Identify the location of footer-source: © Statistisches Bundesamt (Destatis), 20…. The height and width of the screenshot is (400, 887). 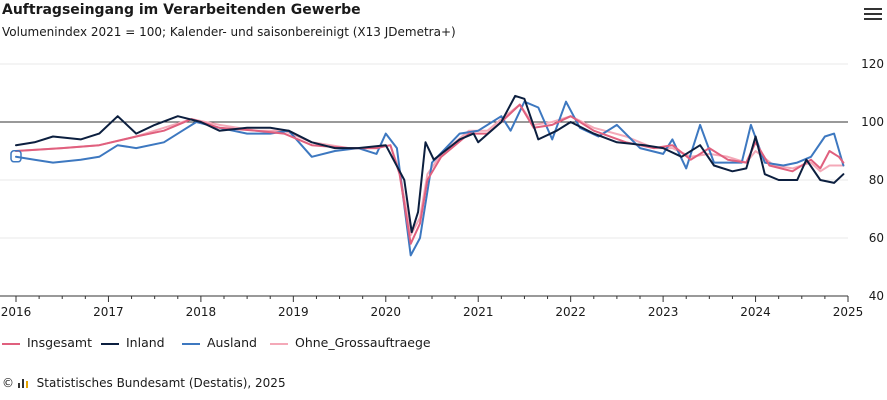
(144, 383).